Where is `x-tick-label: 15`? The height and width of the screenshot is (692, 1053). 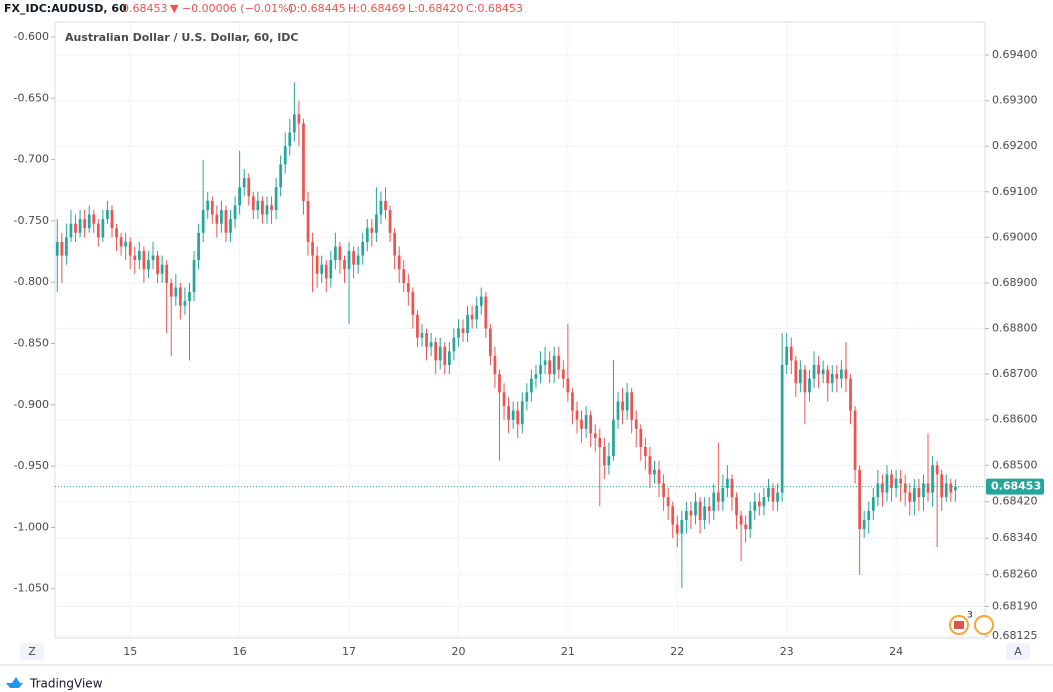
x-tick-label: 15 is located at coordinates (130, 651).